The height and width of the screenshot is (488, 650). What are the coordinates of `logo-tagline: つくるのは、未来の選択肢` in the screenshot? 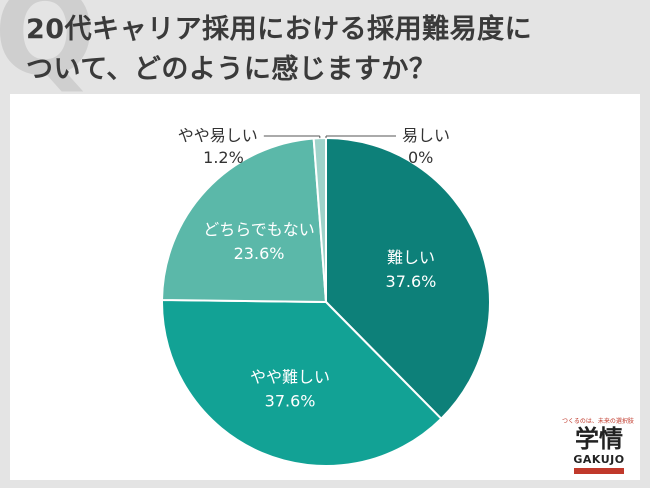 It's located at (598, 421).